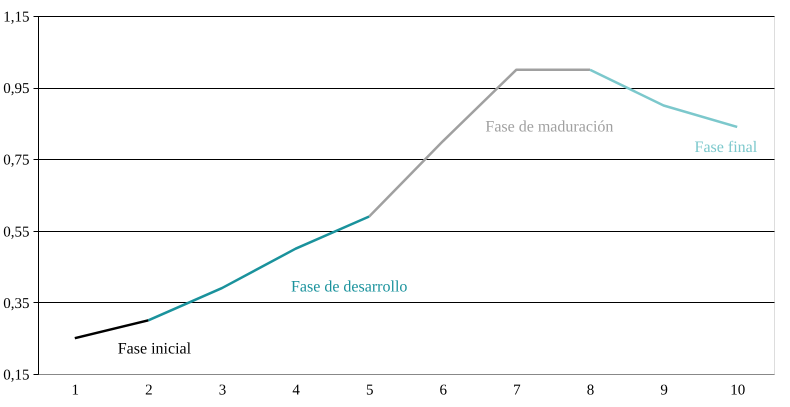 The width and height of the screenshot is (790, 407). Describe the element at coordinates (296, 390) in the screenshot. I see `x-tick-label: 4` at that location.